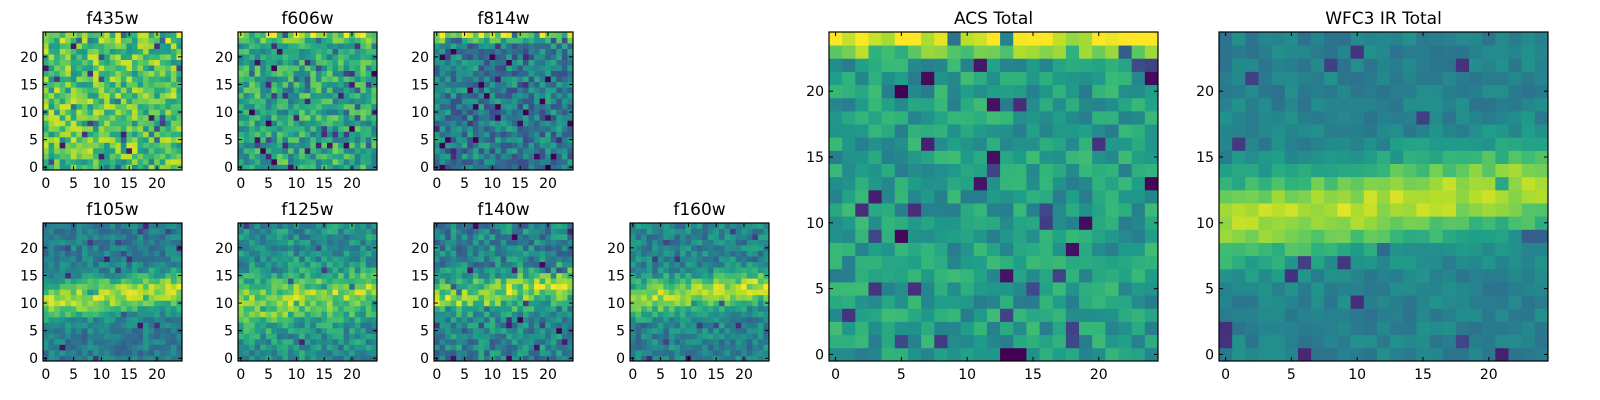  What do you see at coordinates (436, 184) in the screenshot?
I see `x-tick-label: 0` at bounding box center [436, 184].